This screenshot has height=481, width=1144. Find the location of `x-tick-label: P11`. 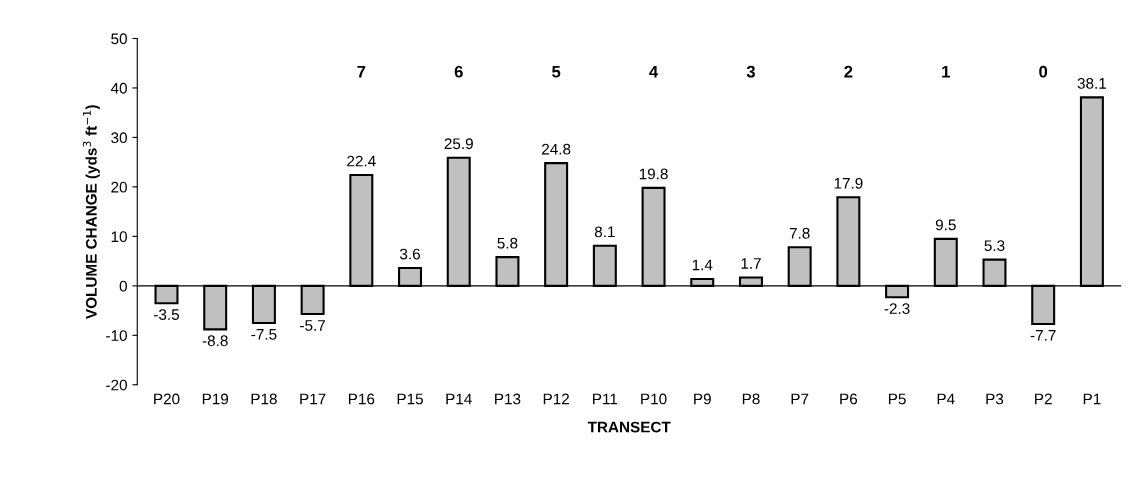

x-tick-label: P11 is located at coordinates (605, 399).